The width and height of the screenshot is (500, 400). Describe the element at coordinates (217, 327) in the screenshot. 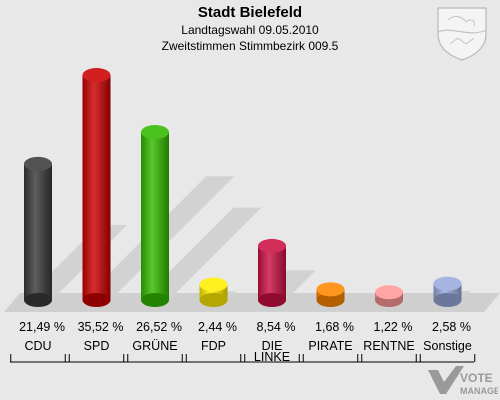

I see `value-label: 2,44 %` at that location.